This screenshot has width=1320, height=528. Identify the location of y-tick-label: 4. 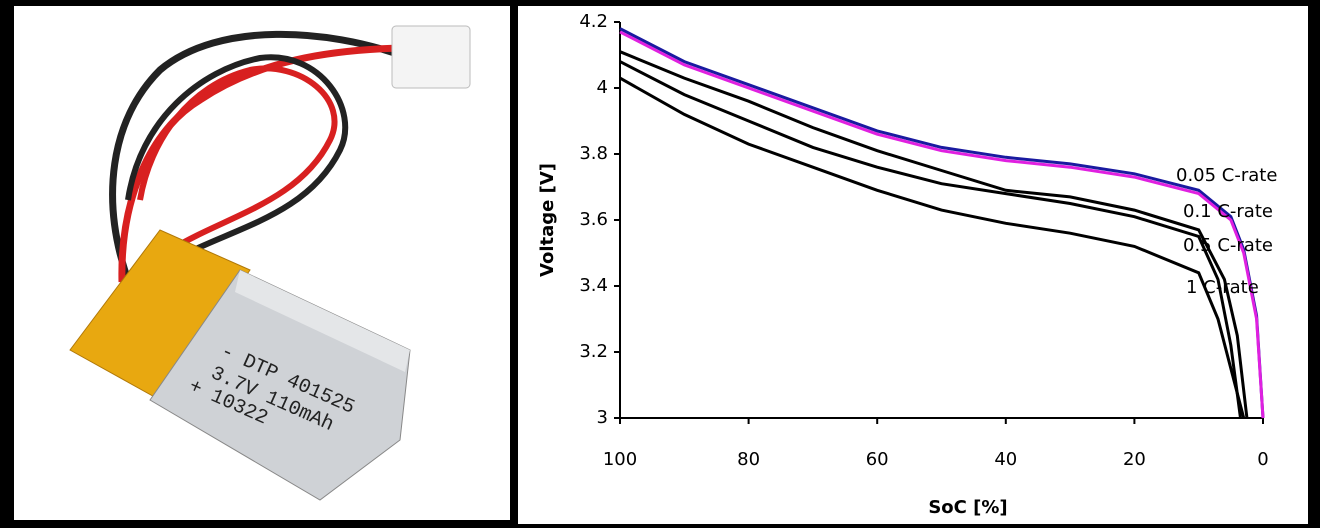
(602, 87).